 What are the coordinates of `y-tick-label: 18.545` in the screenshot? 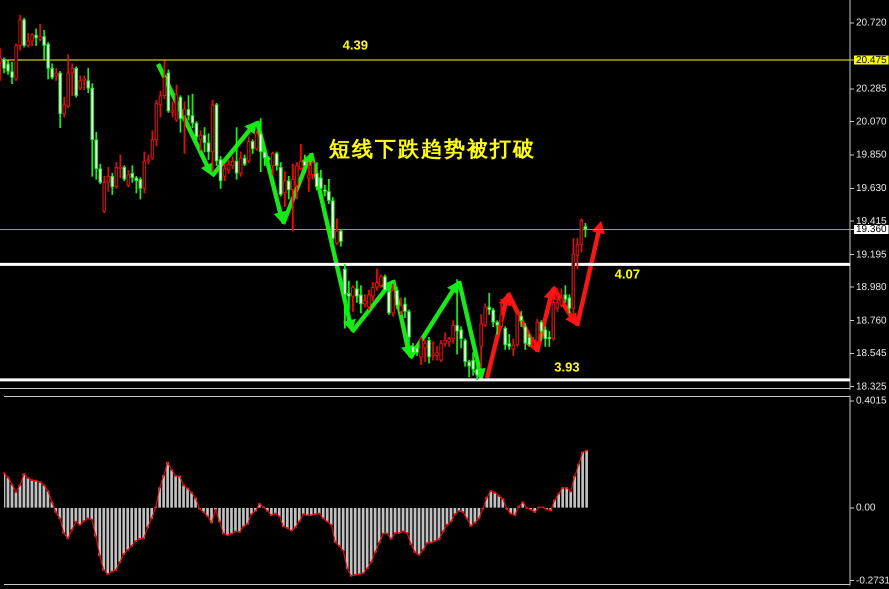 It's located at (872, 354).